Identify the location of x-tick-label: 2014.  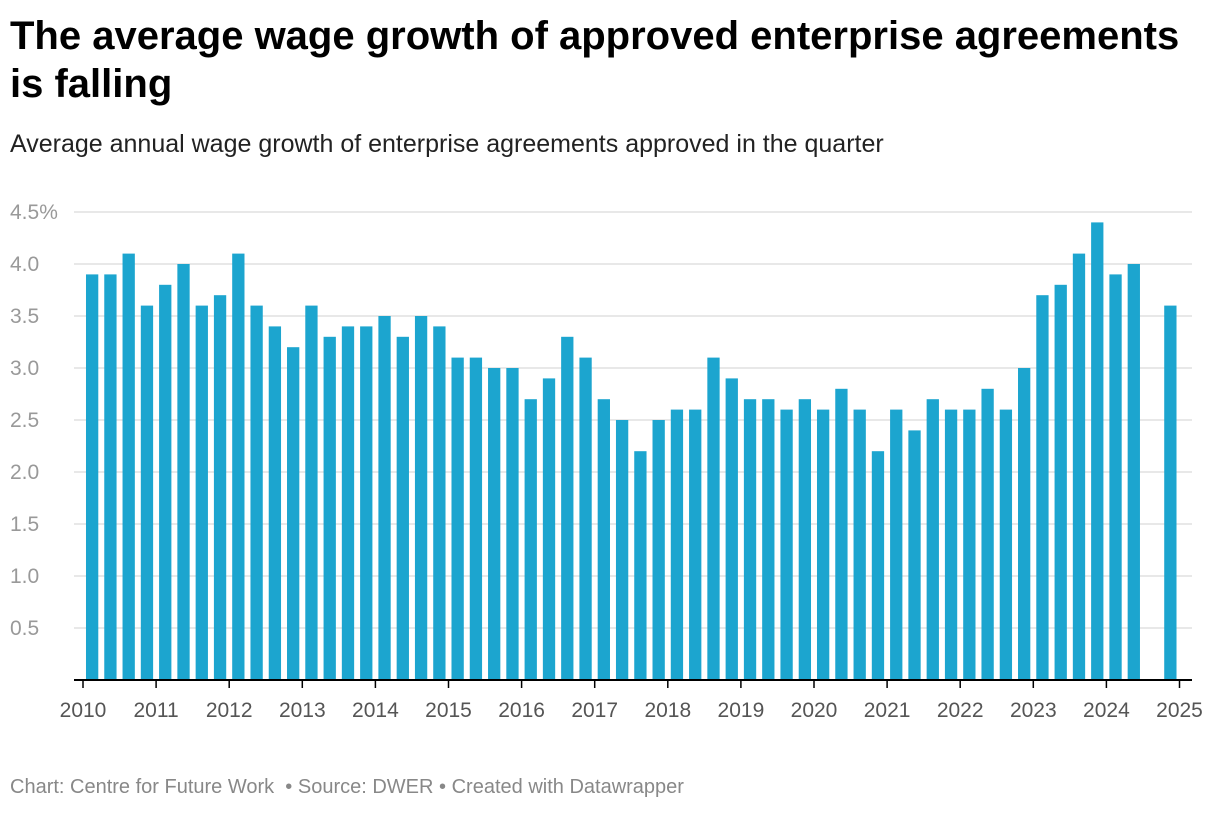
(375, 710).